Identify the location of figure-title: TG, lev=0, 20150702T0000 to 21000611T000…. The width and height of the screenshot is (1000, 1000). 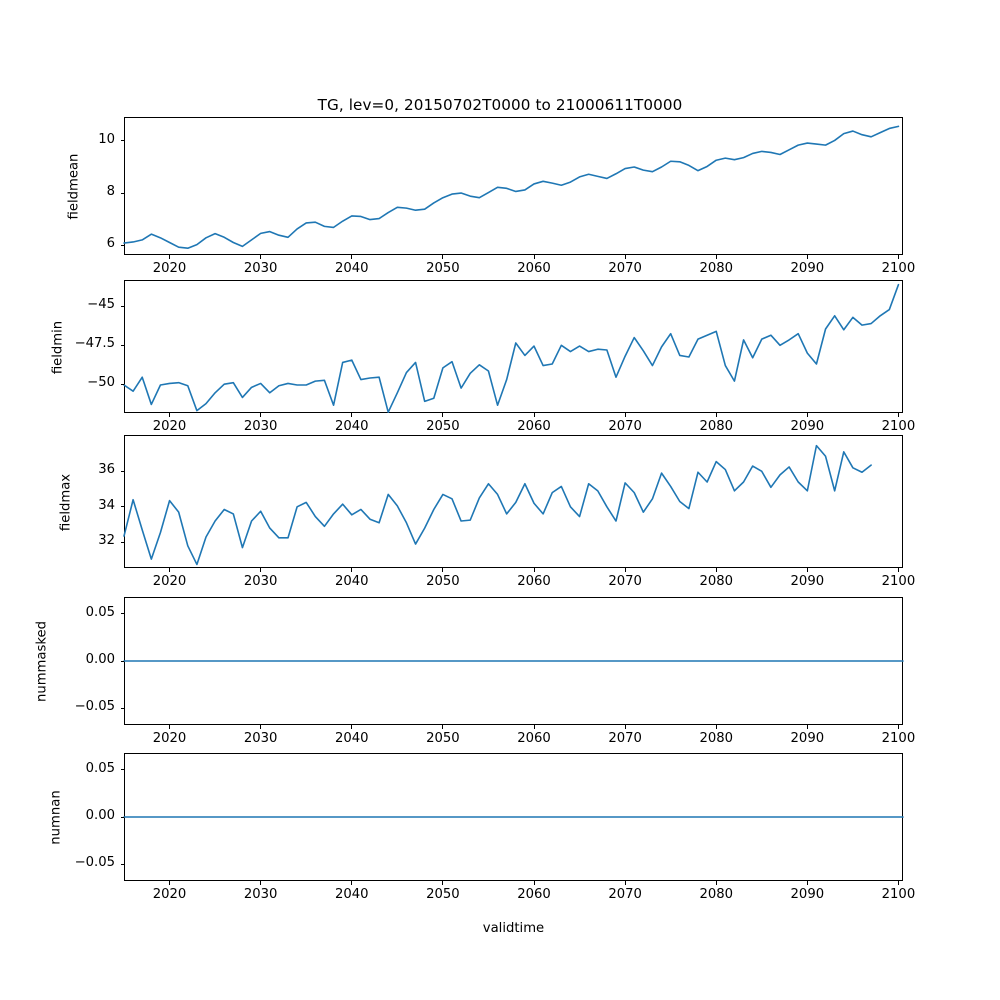
(500, 105).